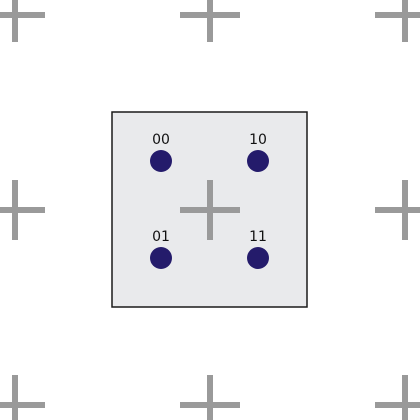 The height and width of the screenshot is (420, 420). Describe the element at coordinates (22, 397) in the screenshot. I see `crosshair-bottom-left` at that location.